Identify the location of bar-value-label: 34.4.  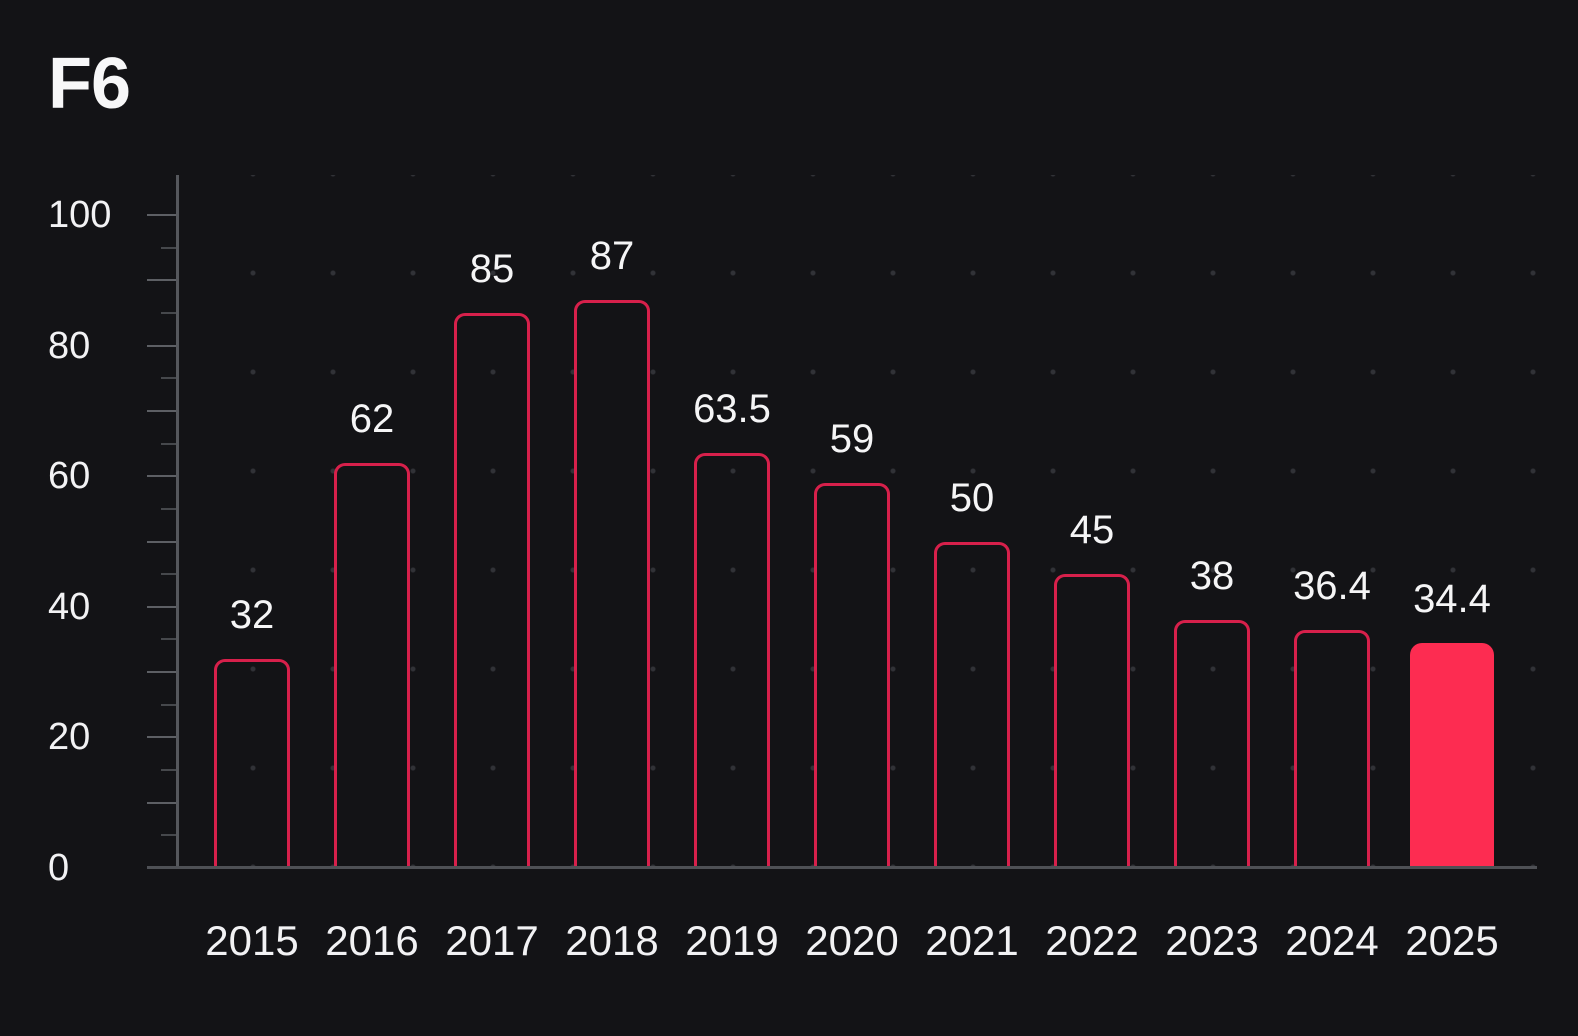
(1452, 599).